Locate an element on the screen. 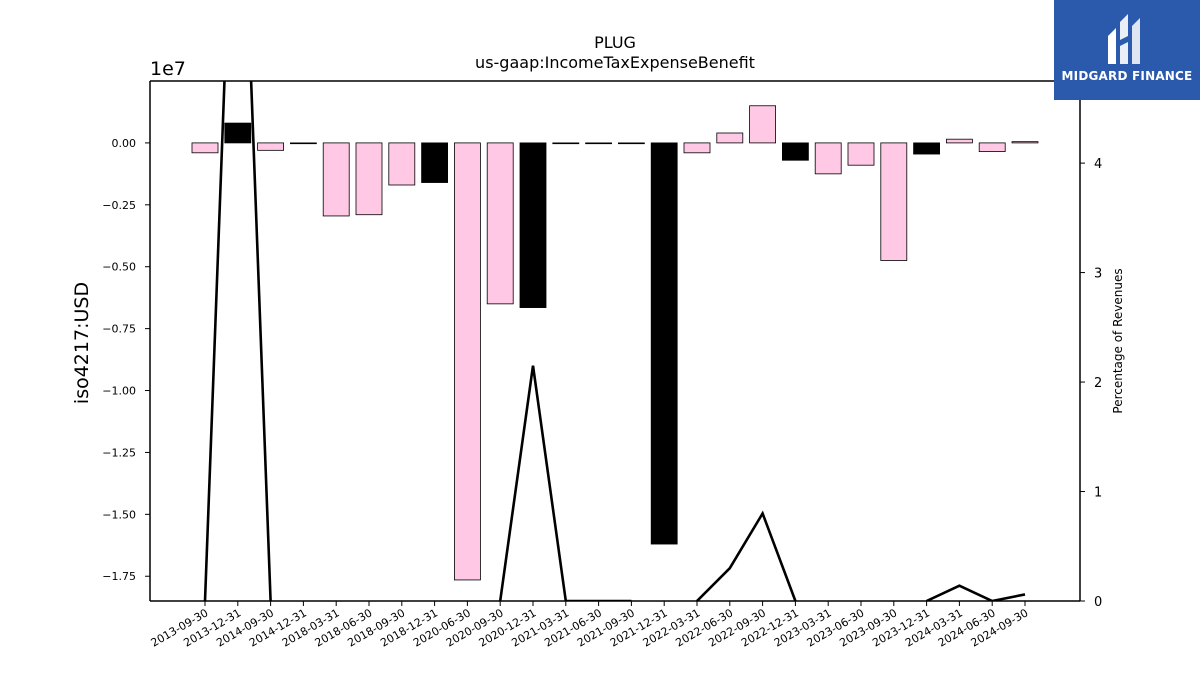 Image resolution: width=1200 pixels, height=675 pixels. brand-logo: MIDGARD FINANCE is located at coordinates (1127, 50).